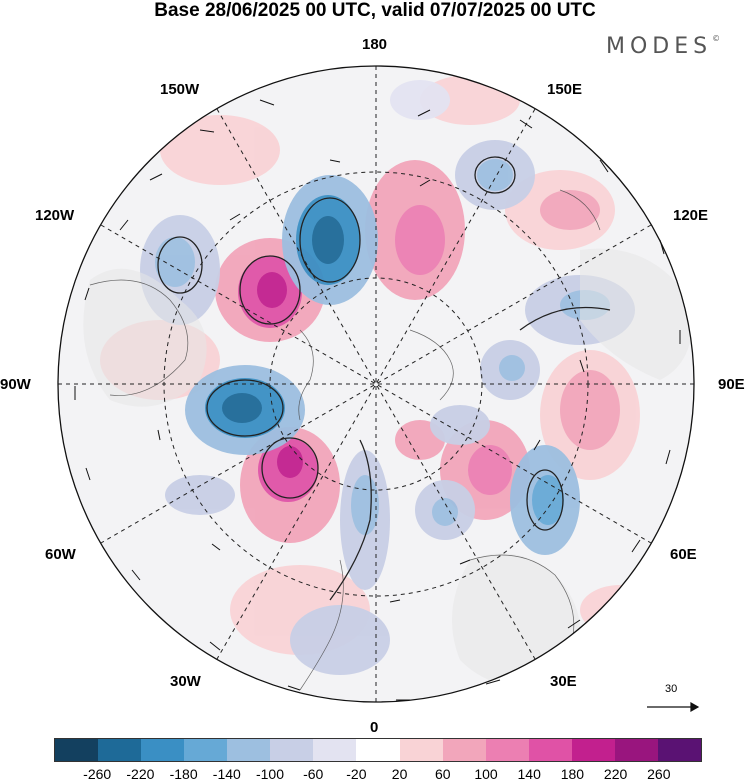  What do you see at coordinates (55, 215) in the screenshot?
I see `lon-label-120w: 120W` at bounding box center [55, 215].